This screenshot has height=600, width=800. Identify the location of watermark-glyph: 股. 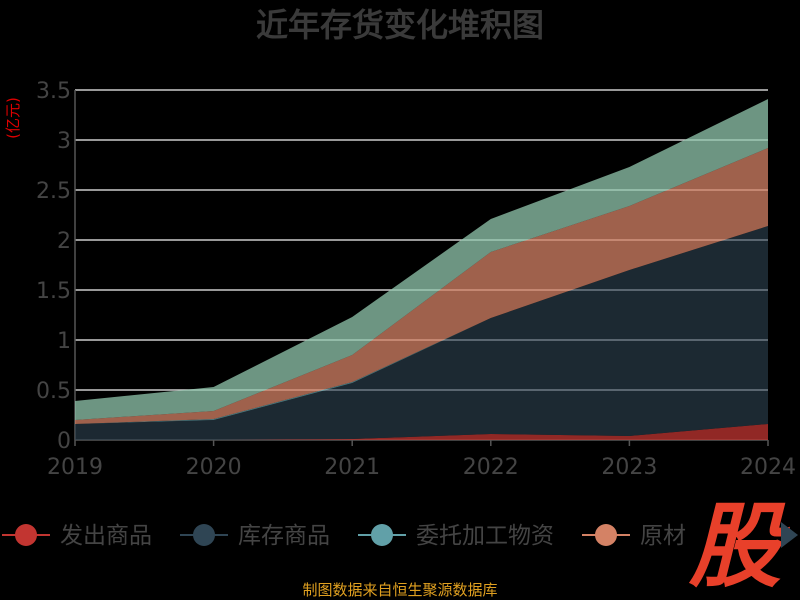
(739, 546).